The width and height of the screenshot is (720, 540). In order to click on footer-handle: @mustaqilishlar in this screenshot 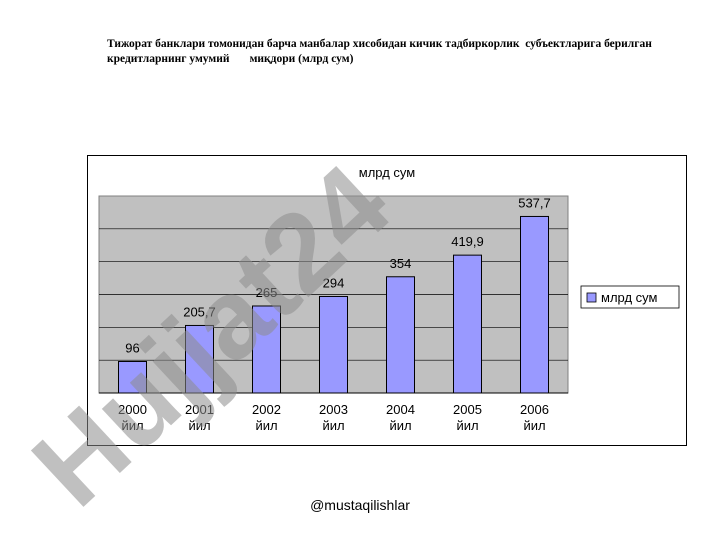, I will do `click(360, 505)`.